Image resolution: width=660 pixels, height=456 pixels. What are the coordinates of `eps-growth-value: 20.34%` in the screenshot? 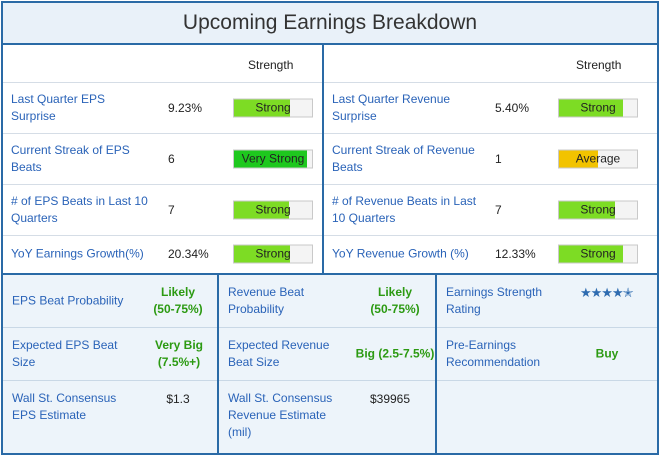 It's located at (188, 254).